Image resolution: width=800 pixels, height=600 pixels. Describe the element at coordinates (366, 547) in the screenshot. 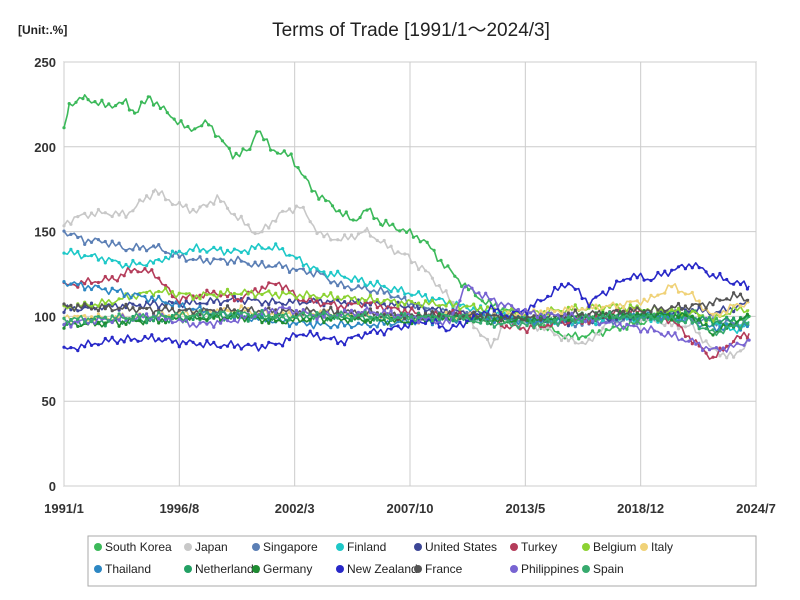

I see `legend-label: Finland` at that location.